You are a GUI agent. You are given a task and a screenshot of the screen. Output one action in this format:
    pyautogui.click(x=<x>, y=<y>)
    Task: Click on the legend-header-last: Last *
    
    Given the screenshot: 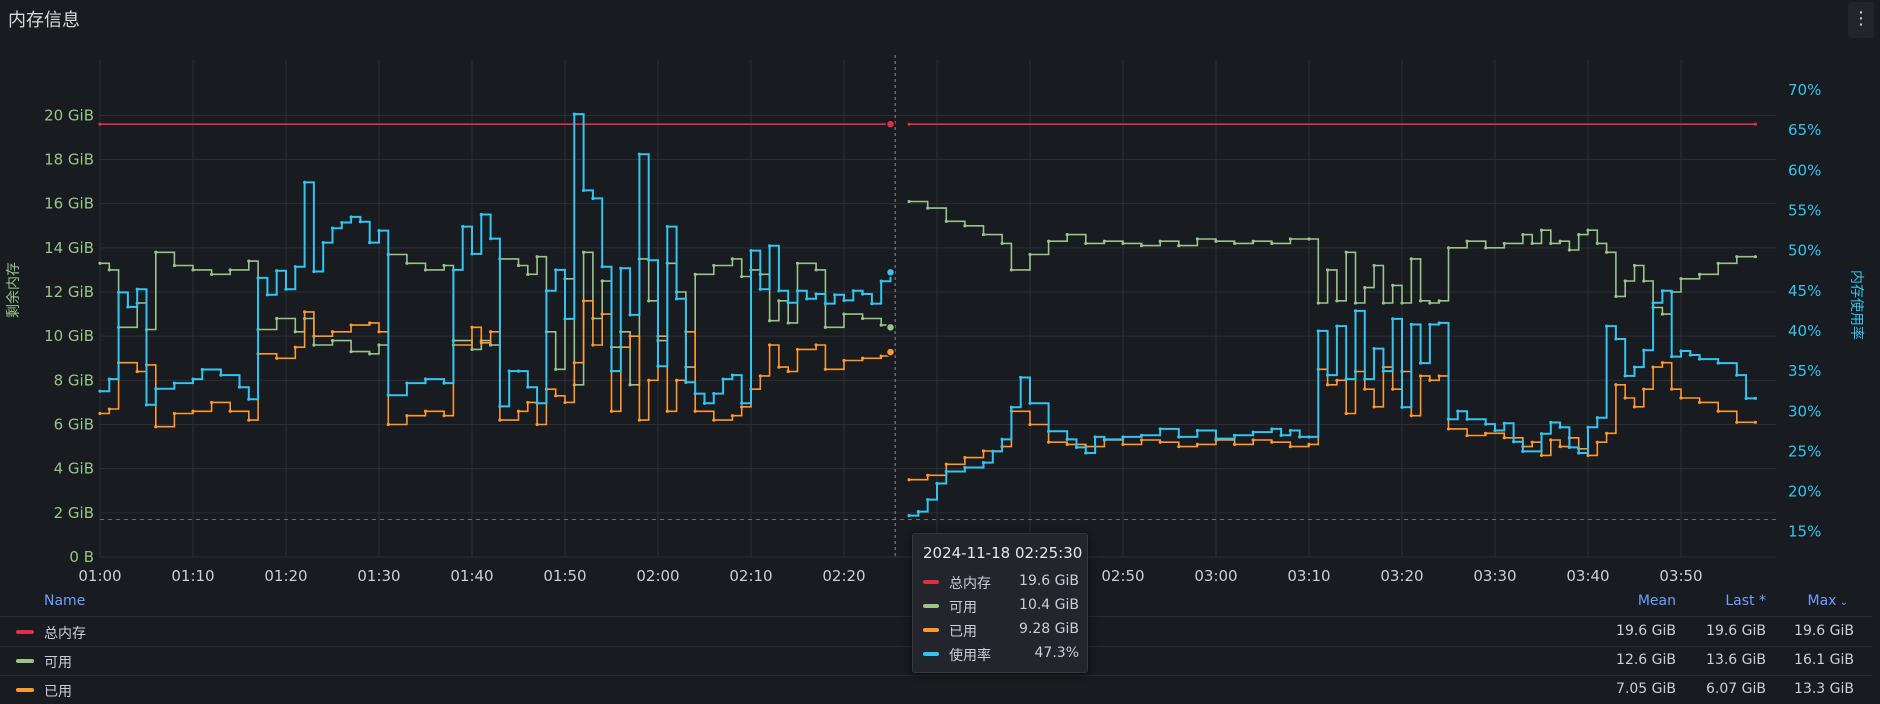 What is the action you would take?
    pyautogui.click(x=1745, y=601)
    